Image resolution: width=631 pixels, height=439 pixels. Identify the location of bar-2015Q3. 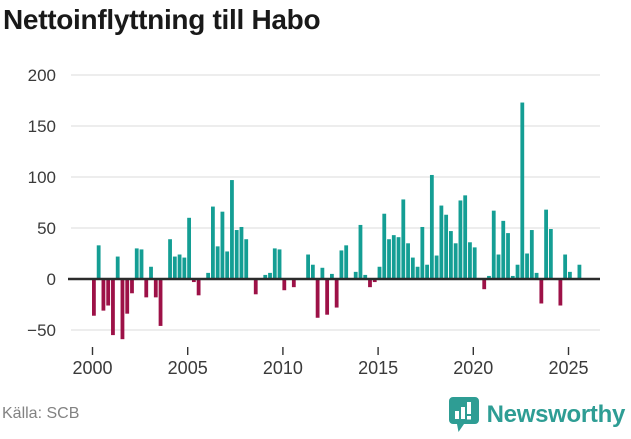
(389, 259).